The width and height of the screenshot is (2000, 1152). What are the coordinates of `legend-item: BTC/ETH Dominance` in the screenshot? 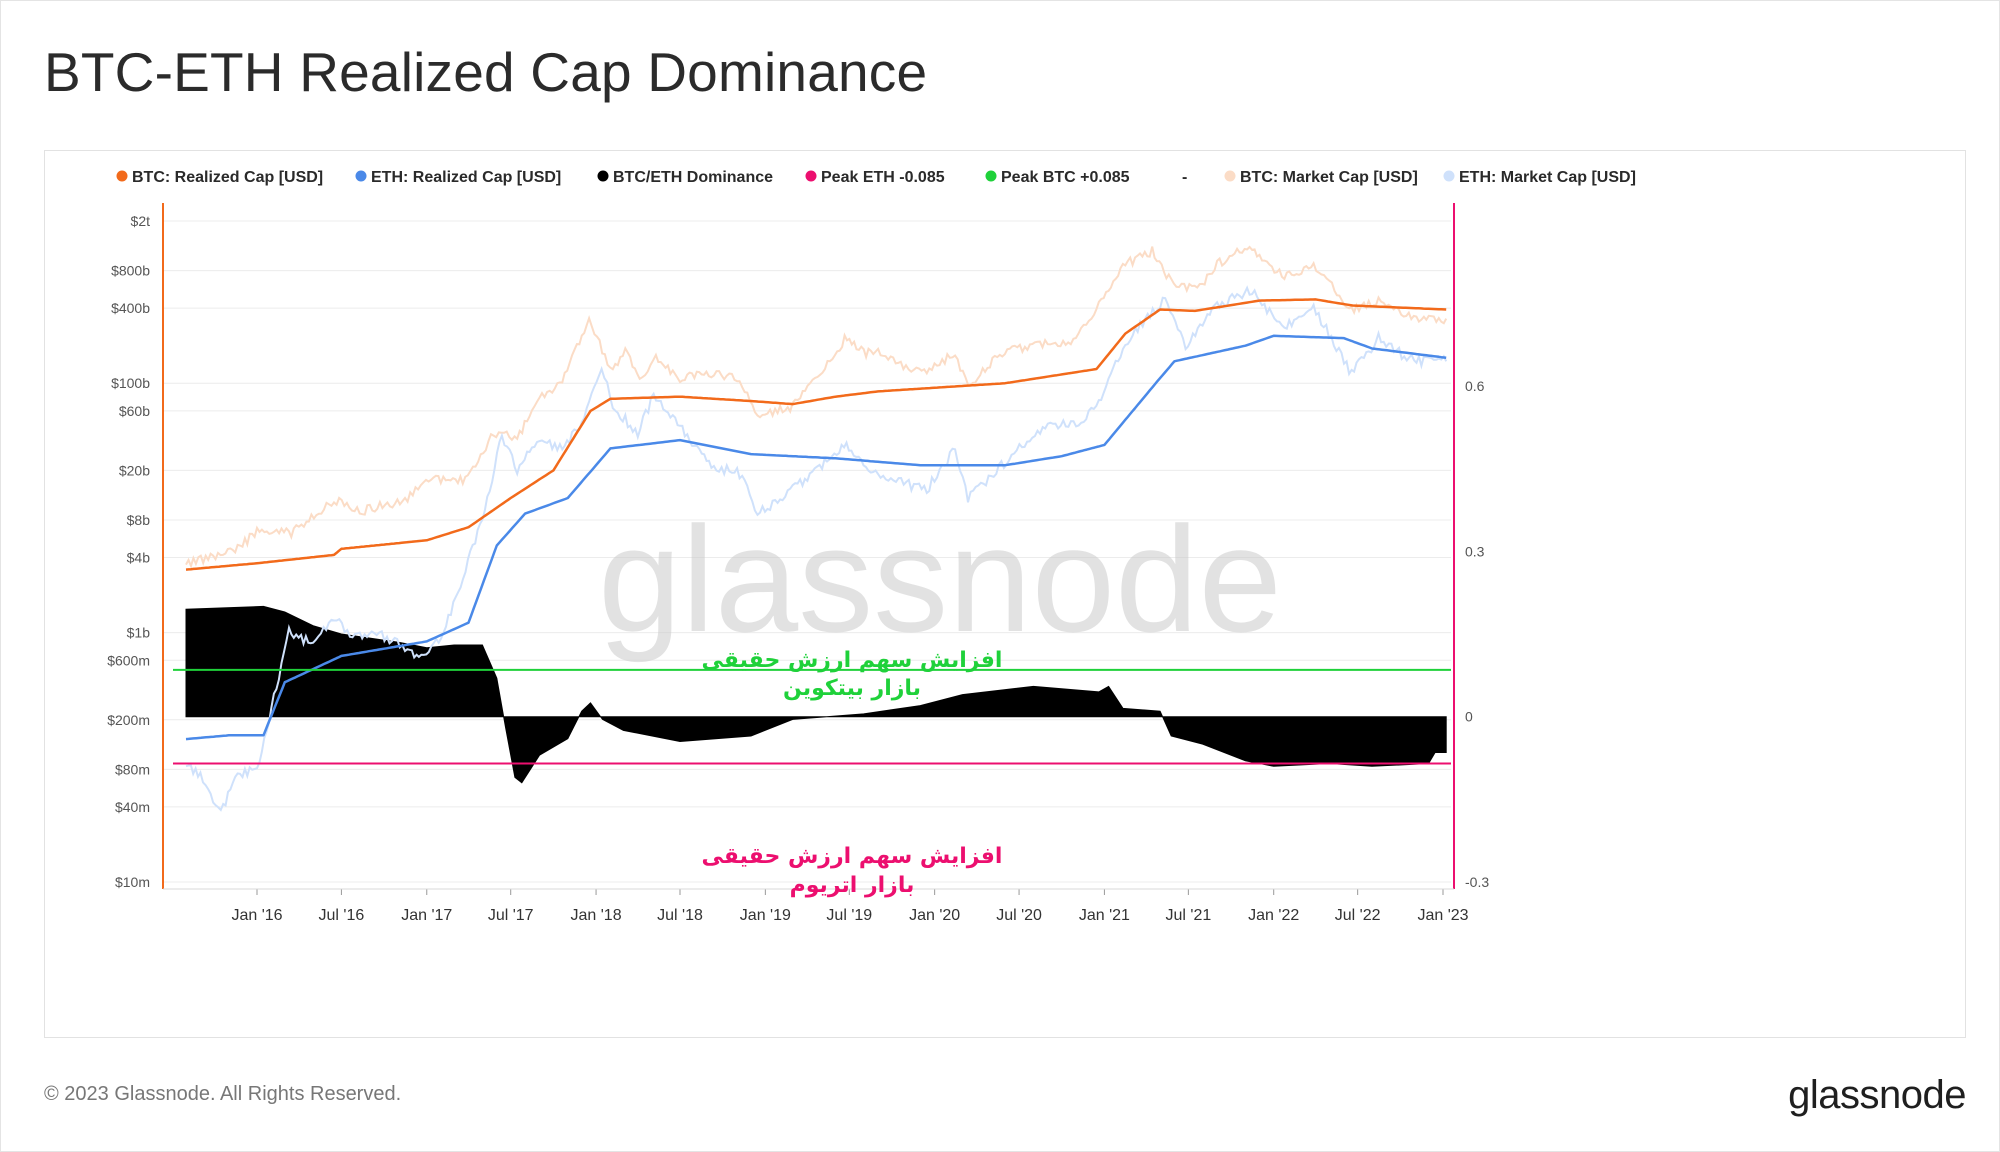 It's located at (685, 177).